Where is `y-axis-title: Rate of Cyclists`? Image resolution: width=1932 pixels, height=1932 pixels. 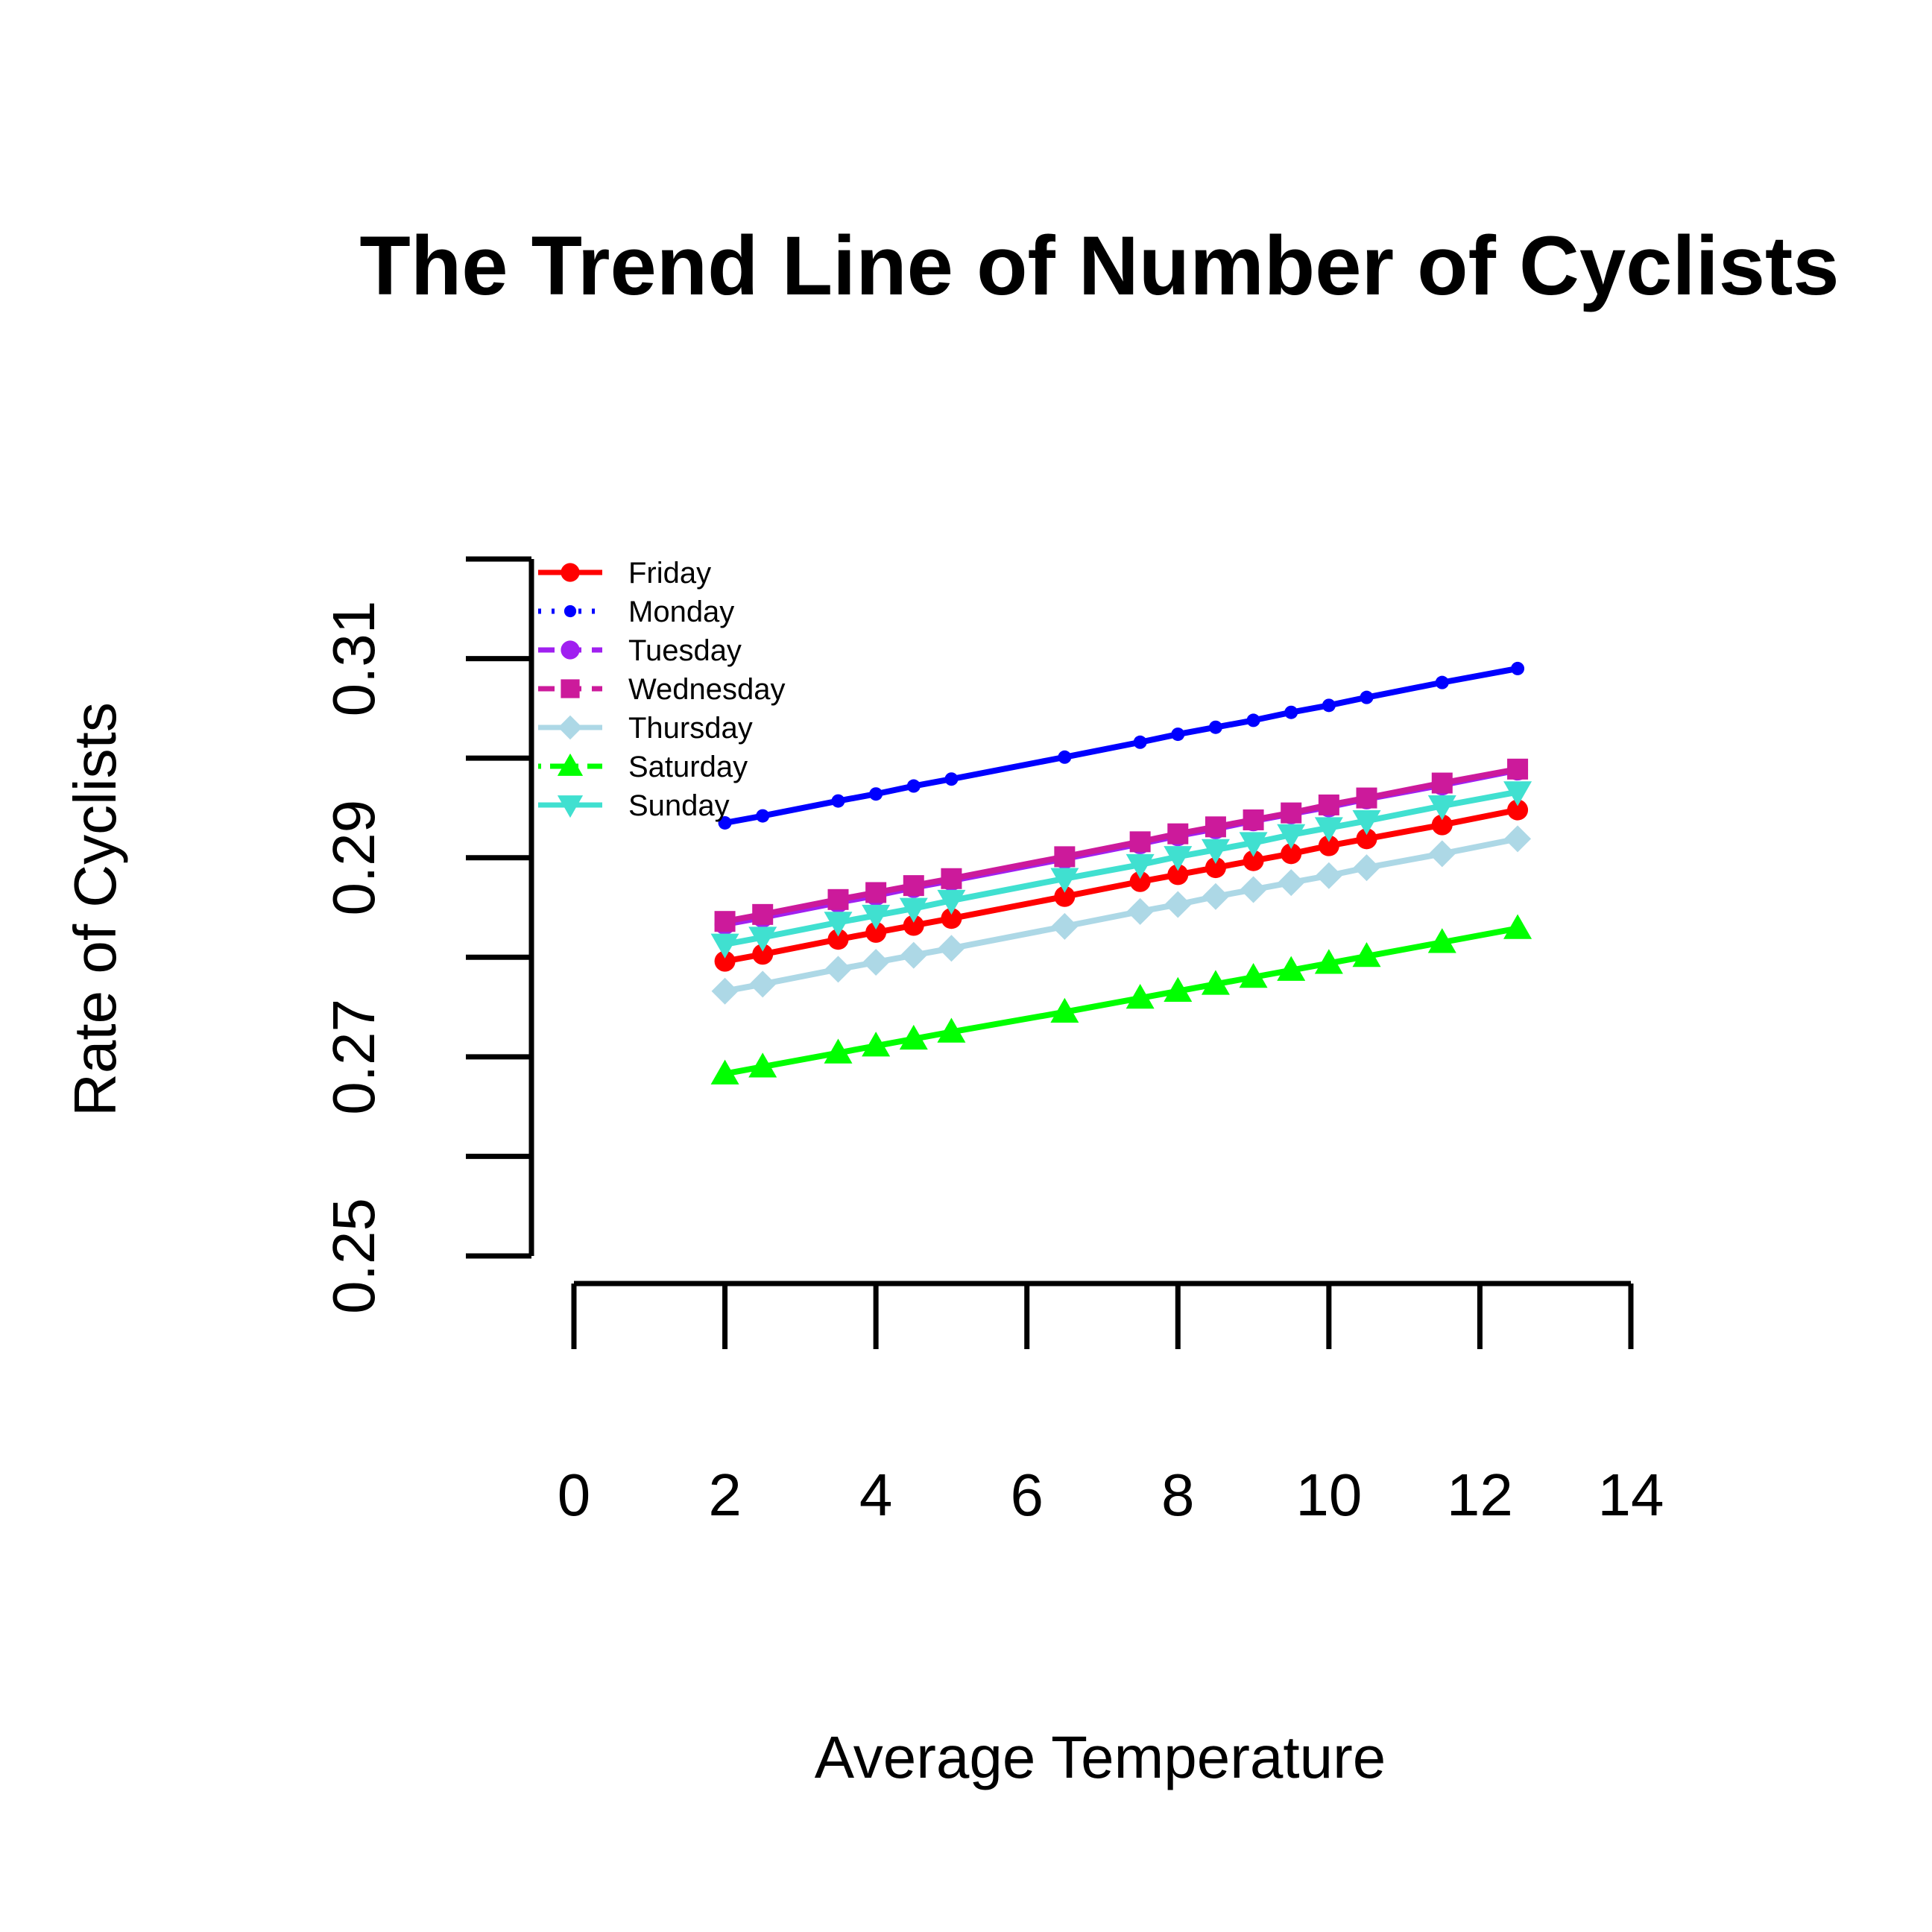 y-axis-title: Rate of Cyclists is located at coordinates (95, 909).